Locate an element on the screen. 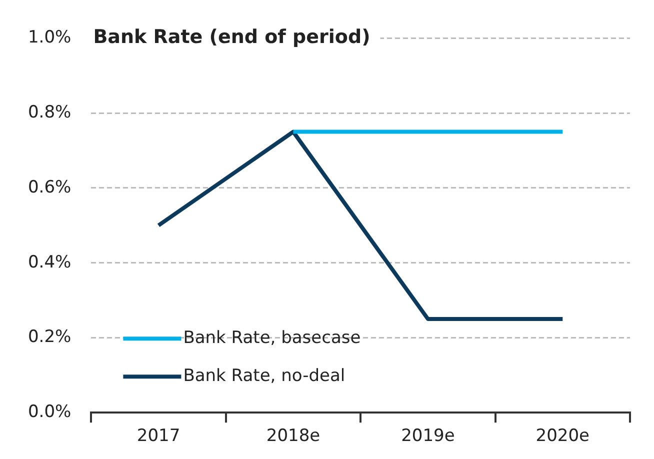  y-tick-label: 0.4% is located at coordinates (50, 262).